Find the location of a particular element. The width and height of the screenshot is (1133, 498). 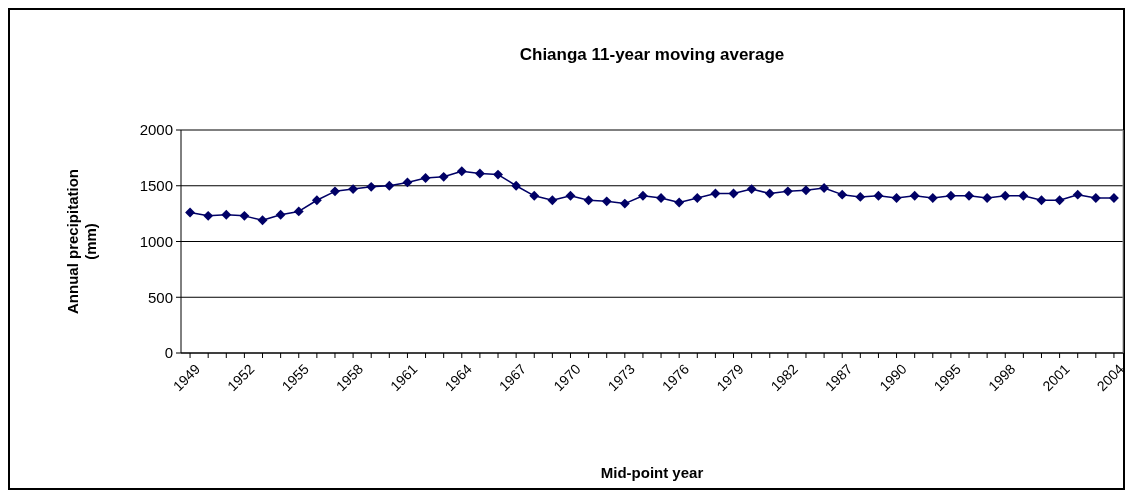

y-axis-title: Annual precipitation (mm) is located at coordinates (81, 241).